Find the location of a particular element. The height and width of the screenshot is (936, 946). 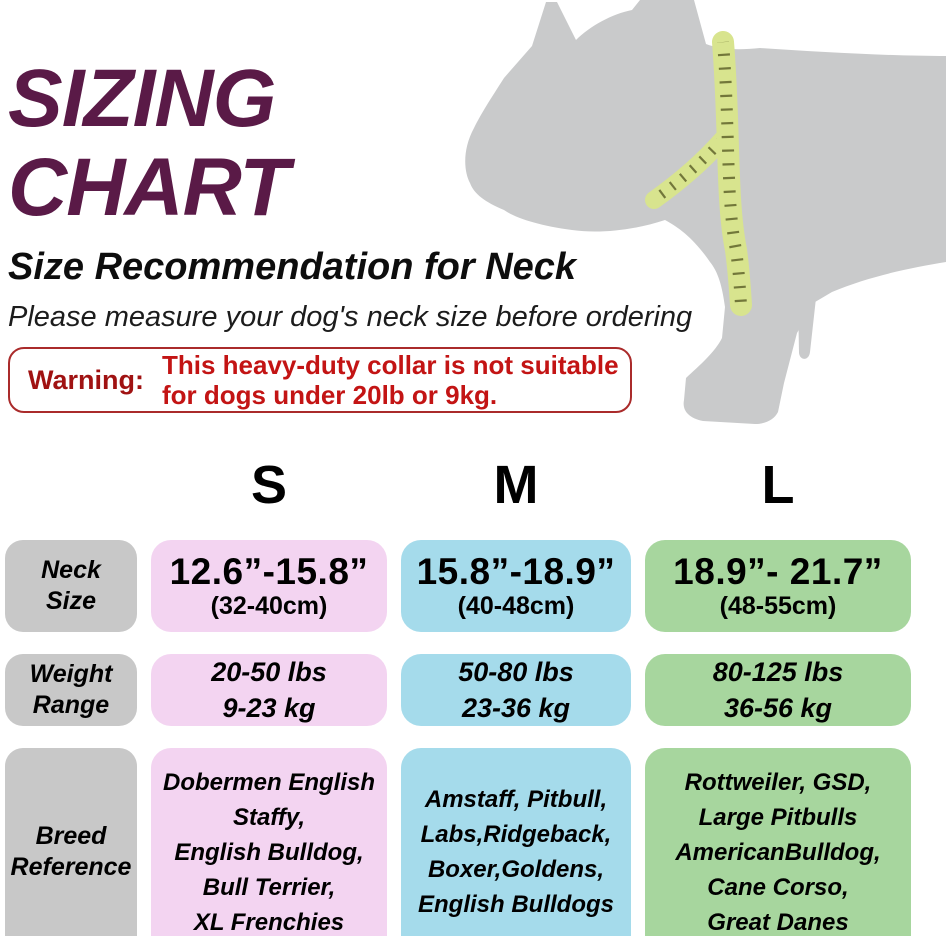

page-title-line1: SIZING is located at coordinates (142, 98).